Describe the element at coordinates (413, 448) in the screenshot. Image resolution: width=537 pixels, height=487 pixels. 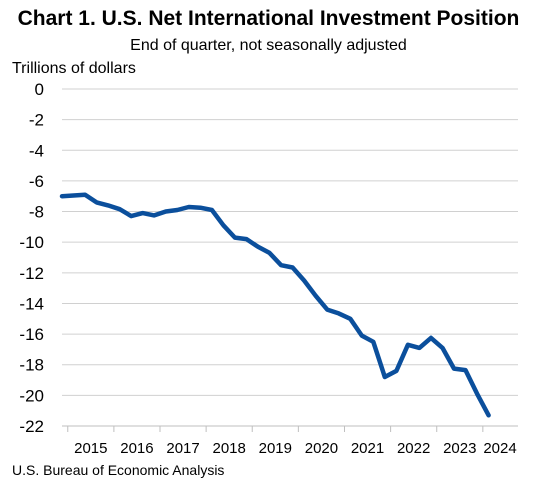
I see `x-tick-label: 2022` at that location.